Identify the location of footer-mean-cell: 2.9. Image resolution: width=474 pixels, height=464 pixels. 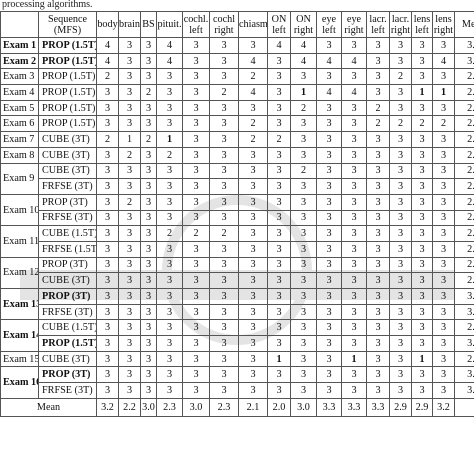
(422, 407).